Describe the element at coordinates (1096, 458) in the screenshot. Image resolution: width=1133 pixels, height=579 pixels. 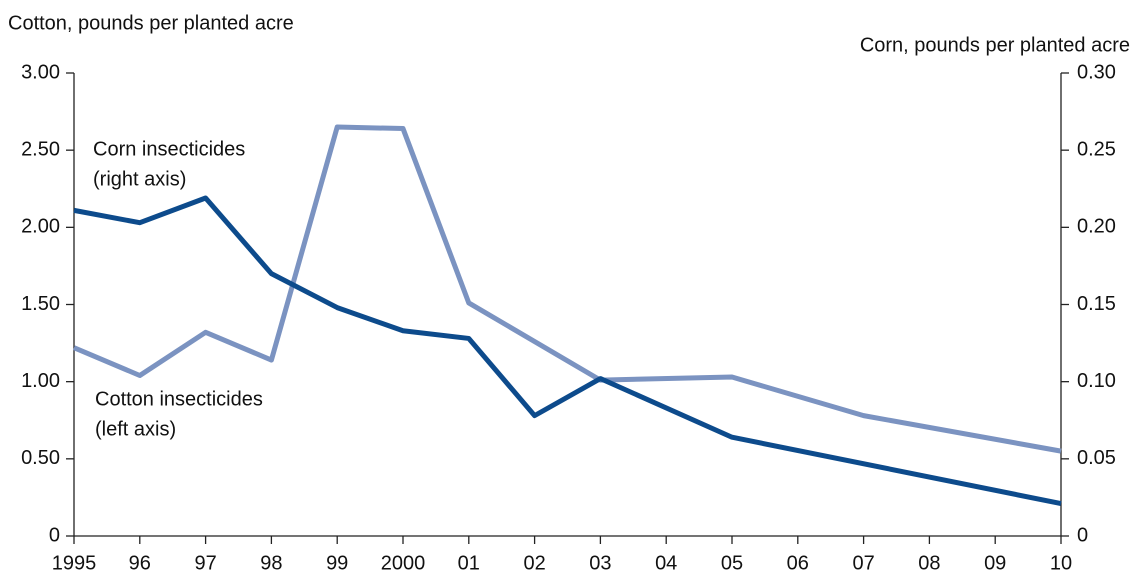
I see `y2-tick-label: 0.05` at that location.